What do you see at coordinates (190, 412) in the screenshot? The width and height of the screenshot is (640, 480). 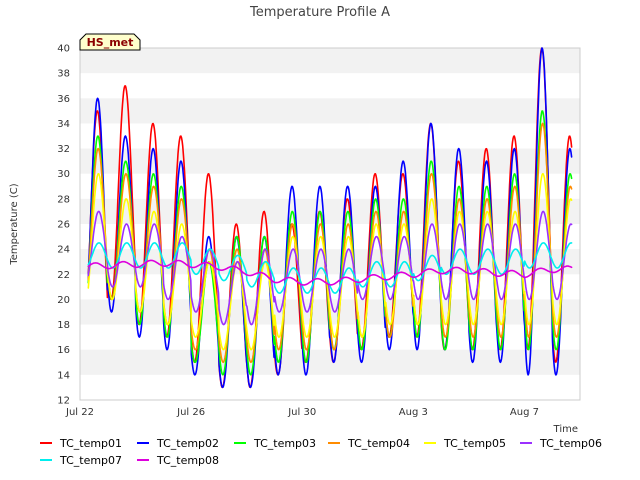 I see `x-tick-label: Jul 26` at bounding box center [190, 412].